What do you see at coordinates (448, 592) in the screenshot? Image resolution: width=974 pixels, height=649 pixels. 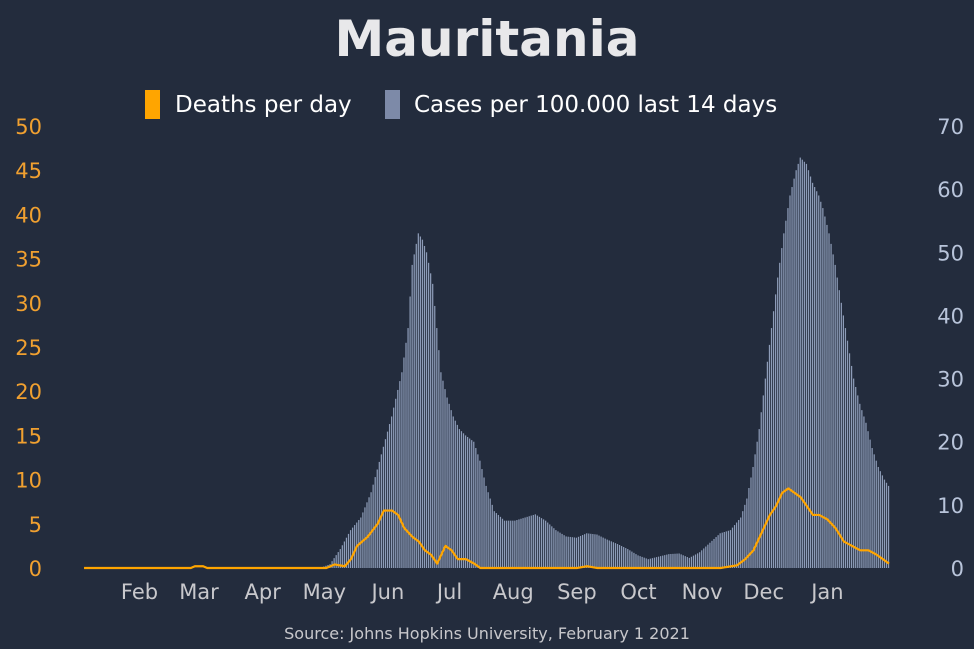 I see `x-tick-label: Jul` at bounding box center [448, 592].